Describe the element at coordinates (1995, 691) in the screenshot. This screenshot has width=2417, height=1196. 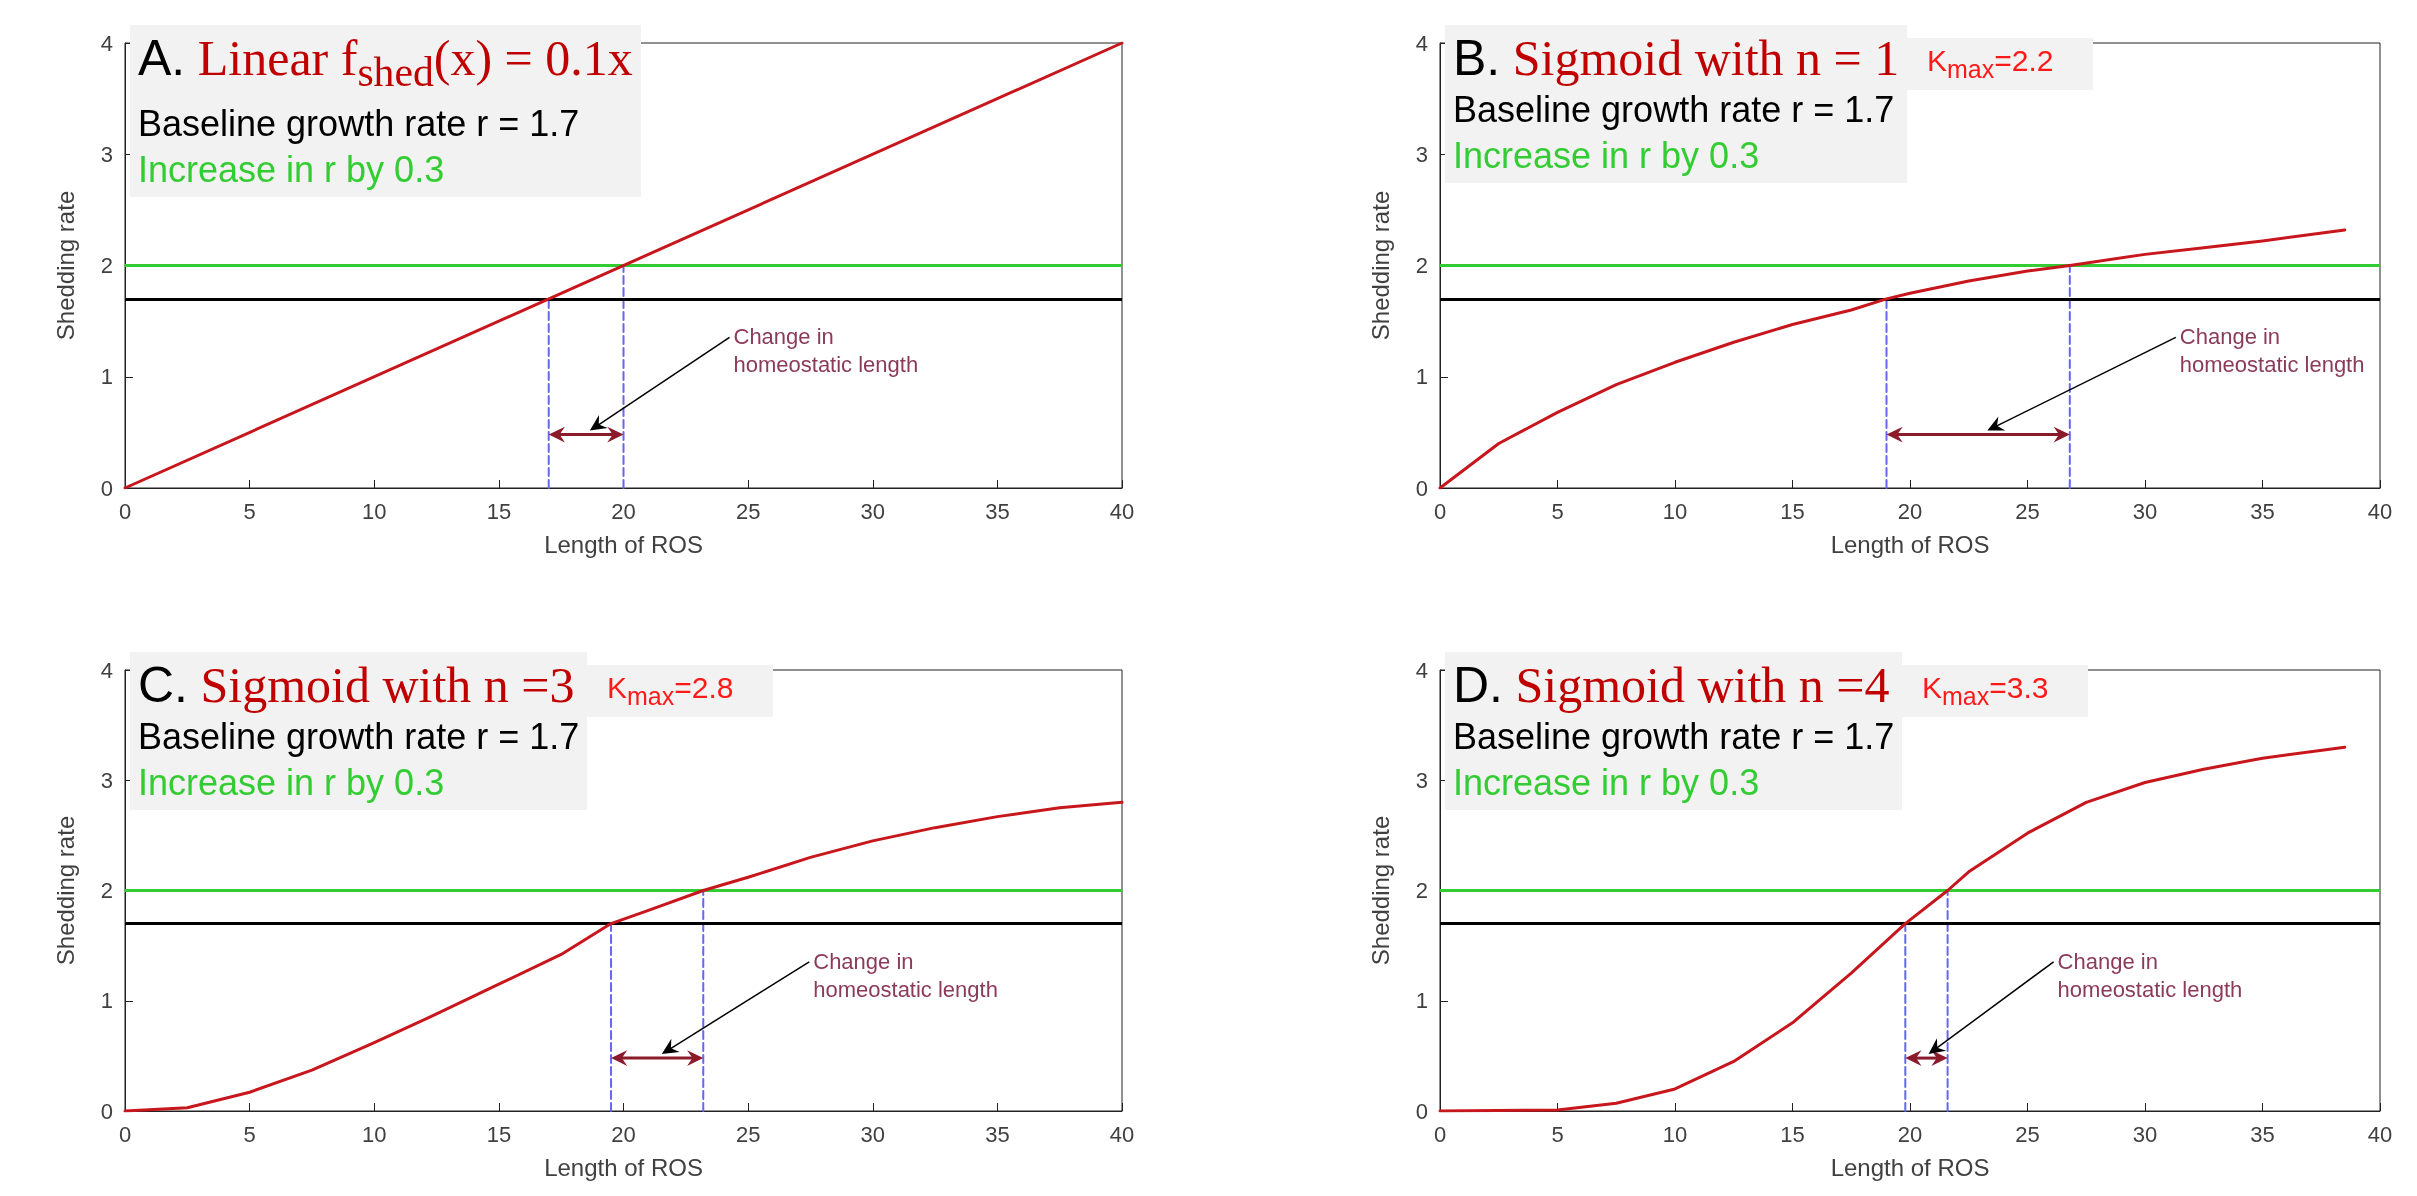
I see `annotation: K$_{max}$=3.3` at that location.